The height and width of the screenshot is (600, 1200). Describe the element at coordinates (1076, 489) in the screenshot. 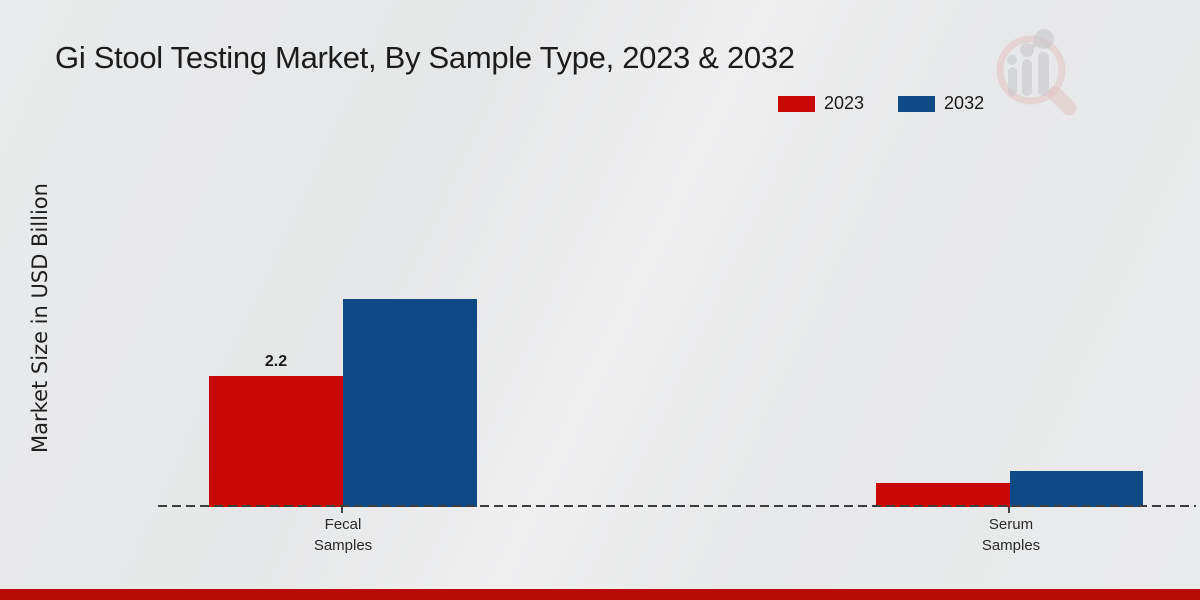

I see `bar-serum-samples-2032` at that location.